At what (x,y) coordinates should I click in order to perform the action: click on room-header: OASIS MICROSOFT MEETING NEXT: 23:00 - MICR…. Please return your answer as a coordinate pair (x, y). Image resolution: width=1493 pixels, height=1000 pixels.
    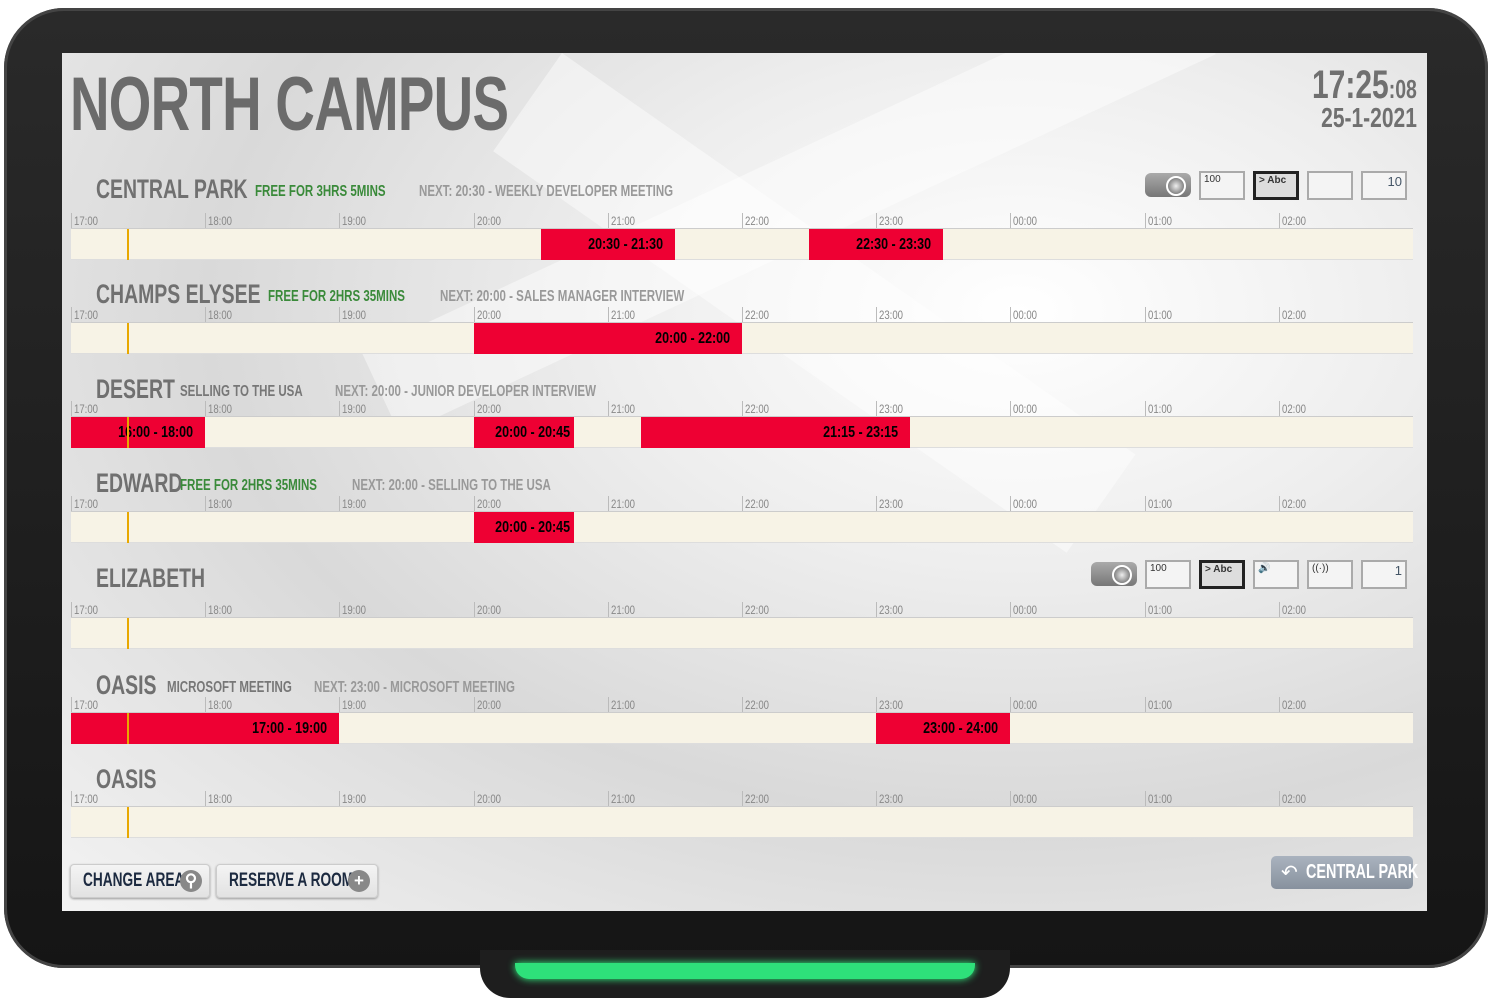
    Looking at the image, I should click on (305, 685).